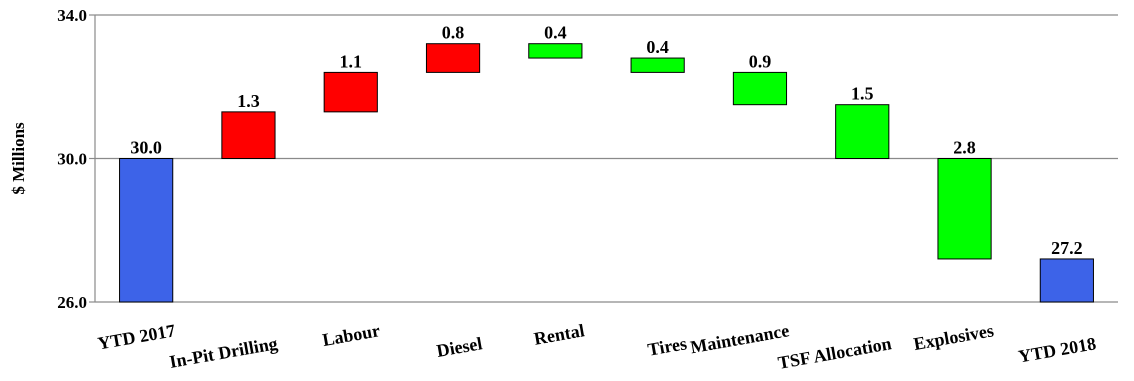 This screenshot has height=381, width=1134. I want to click on data-label-2: 1.1, so click(351, 61).